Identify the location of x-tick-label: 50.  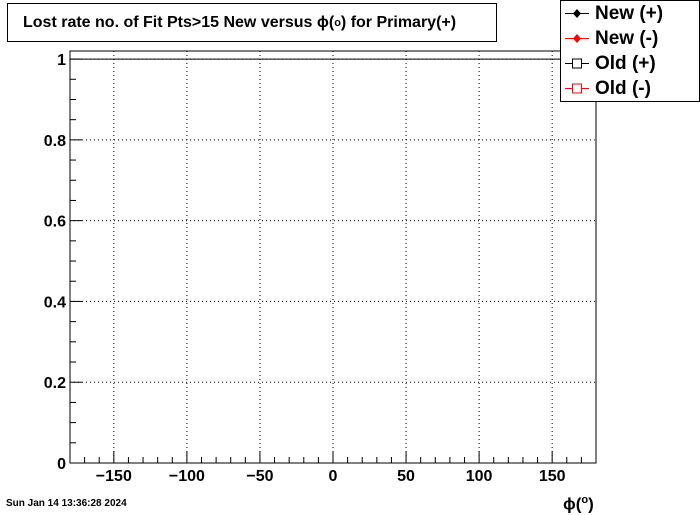
(406, 476).